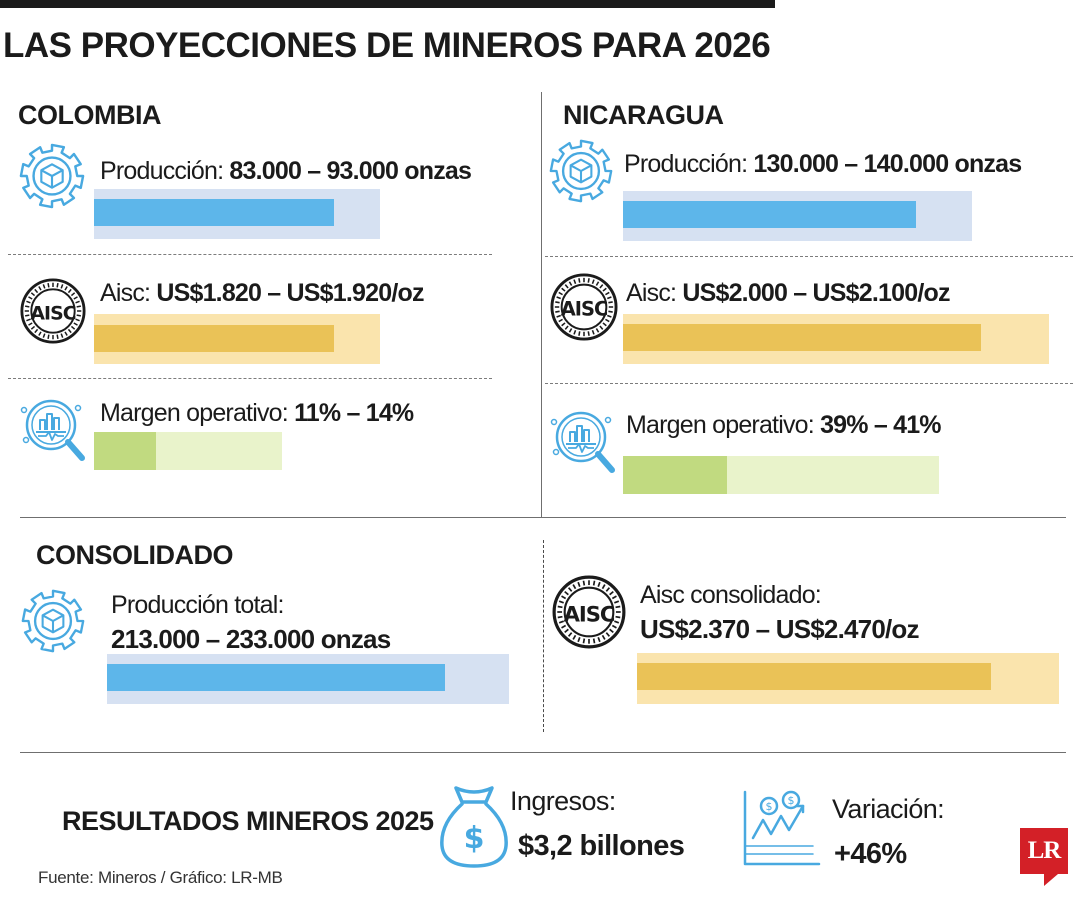  Describe the element at coordinates (781, 475) in the screenshot. I see `nicaragua-margen-bar-track` at that location.